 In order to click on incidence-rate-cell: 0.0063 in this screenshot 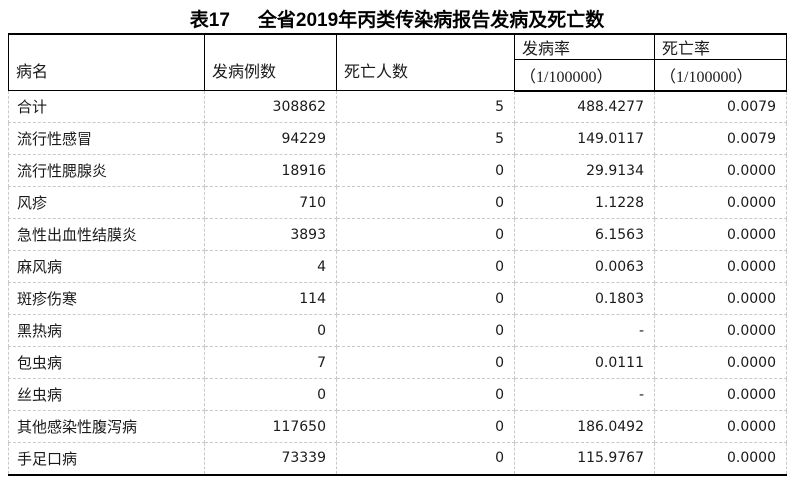, I will do `click(584, 266)`.